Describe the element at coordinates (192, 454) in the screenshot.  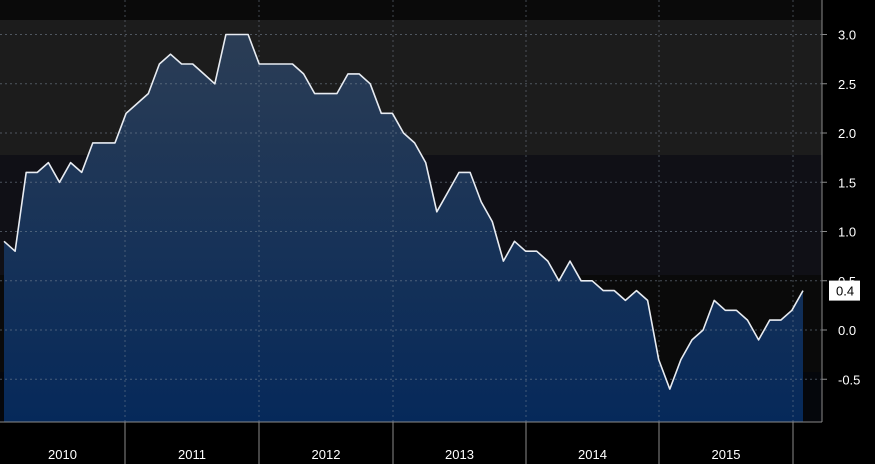
I see `x-tick-label: 2011` at that location.